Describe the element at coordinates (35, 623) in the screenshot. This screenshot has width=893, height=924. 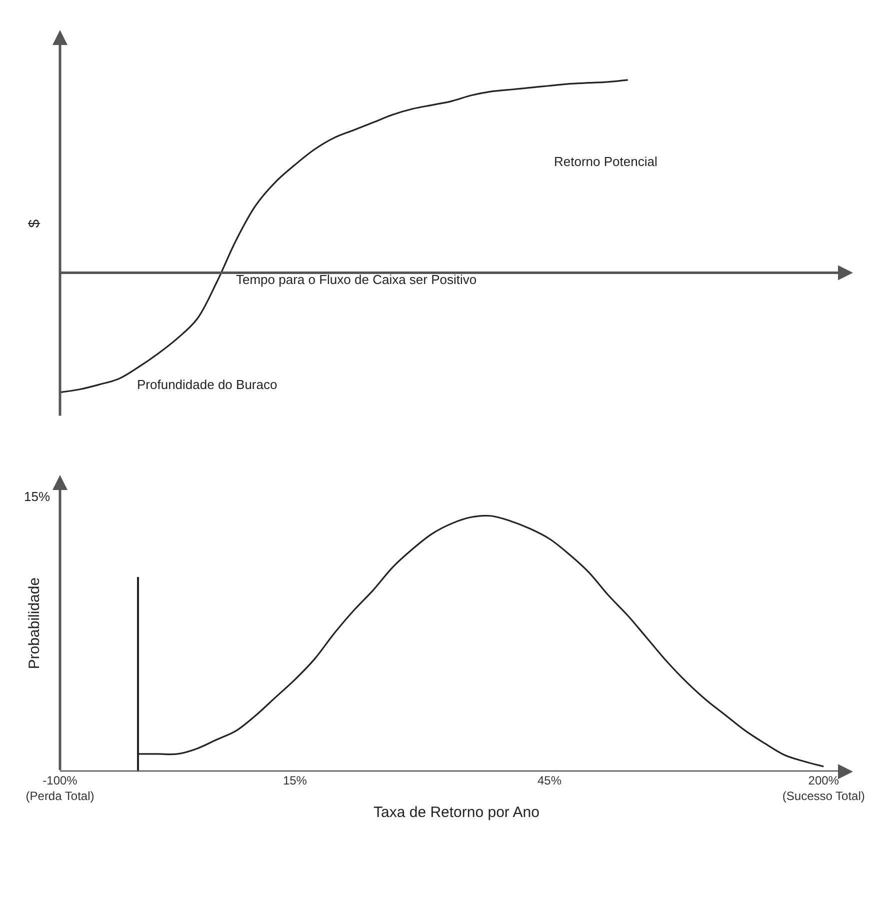
I see `y-axis-title: Probabilidade` at that location.